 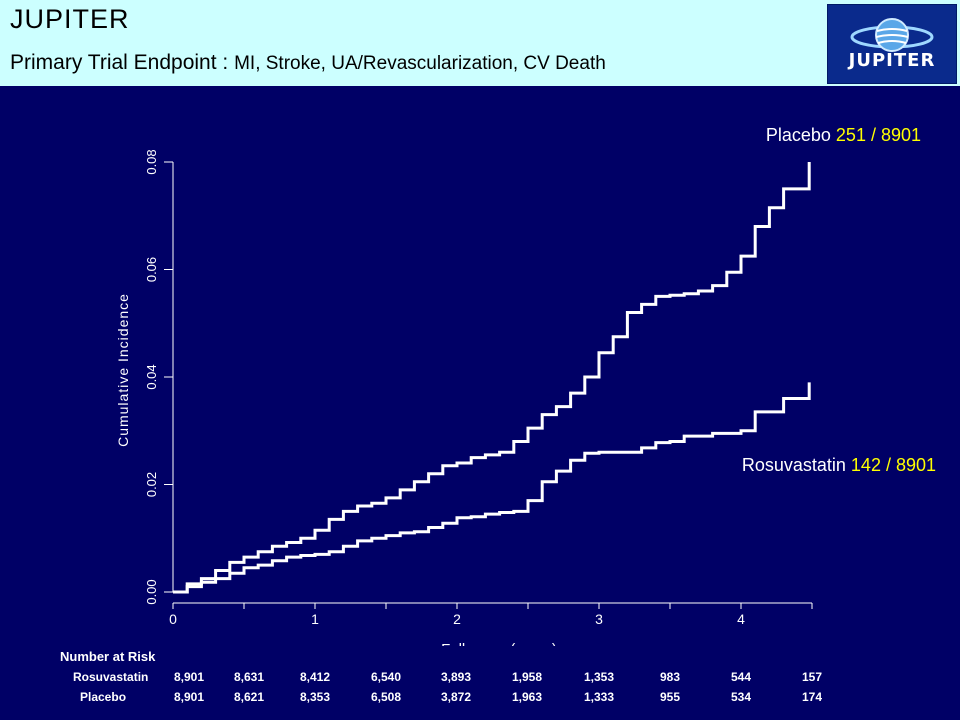 What do you see at coordinates (151, 484) in the screenshot?
I see `y-tick-label: 0.02` at bounding box center [151, 484].